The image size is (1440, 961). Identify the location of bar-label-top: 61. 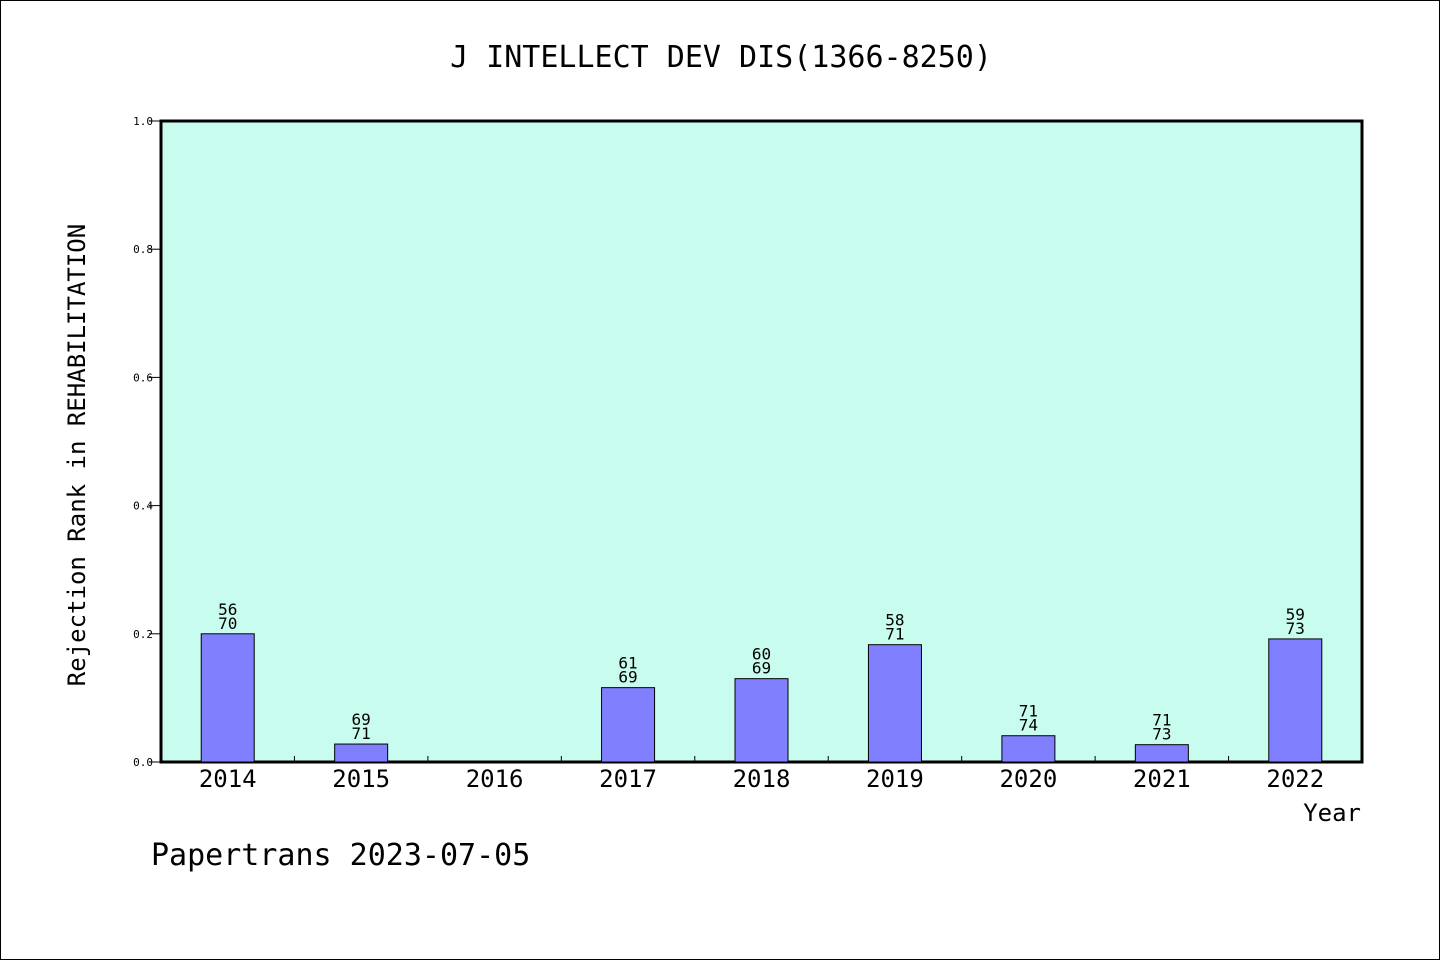
(627, 663).